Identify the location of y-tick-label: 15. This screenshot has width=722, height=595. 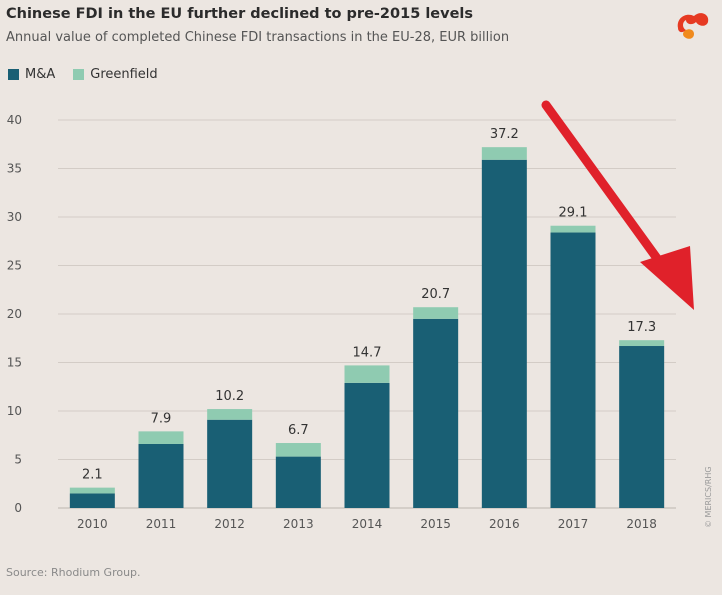
(14, 363).